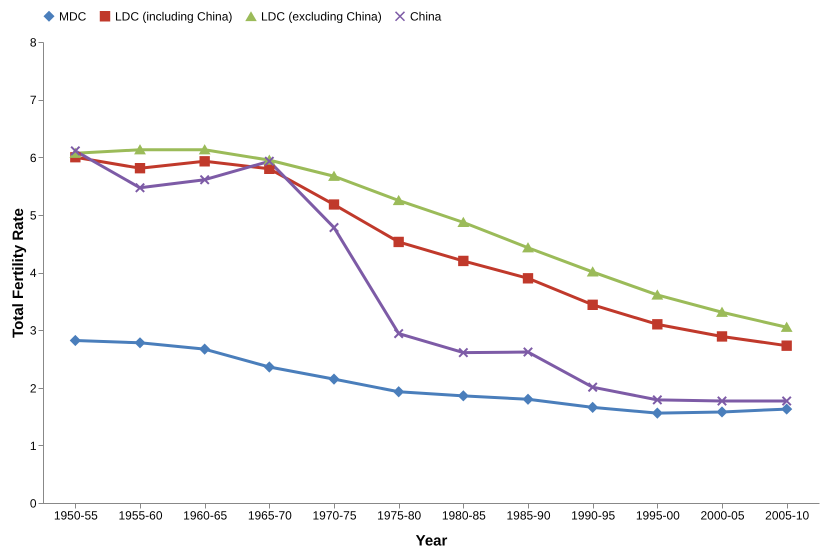 This screenshot has width=829, height=558. What do you see at coordinates (140, 515) in the screenshot?
I see `x-tick-label: 1955-60` at bounding box center [140, 515].